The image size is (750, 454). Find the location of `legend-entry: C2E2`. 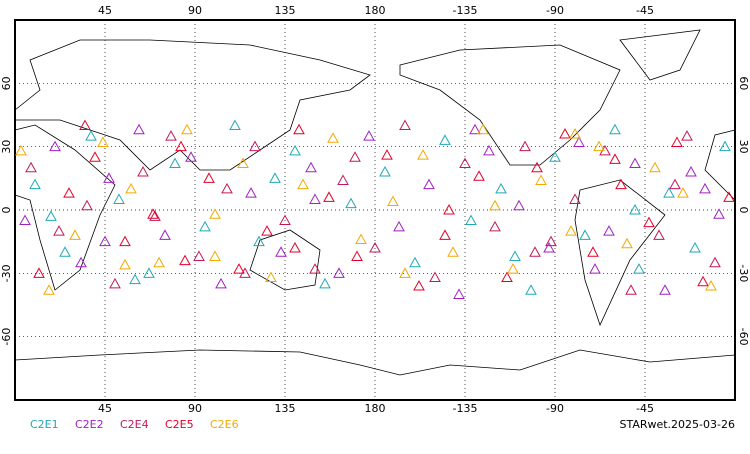

legend-entry: C2E2 is located at coordinates (89, 424).